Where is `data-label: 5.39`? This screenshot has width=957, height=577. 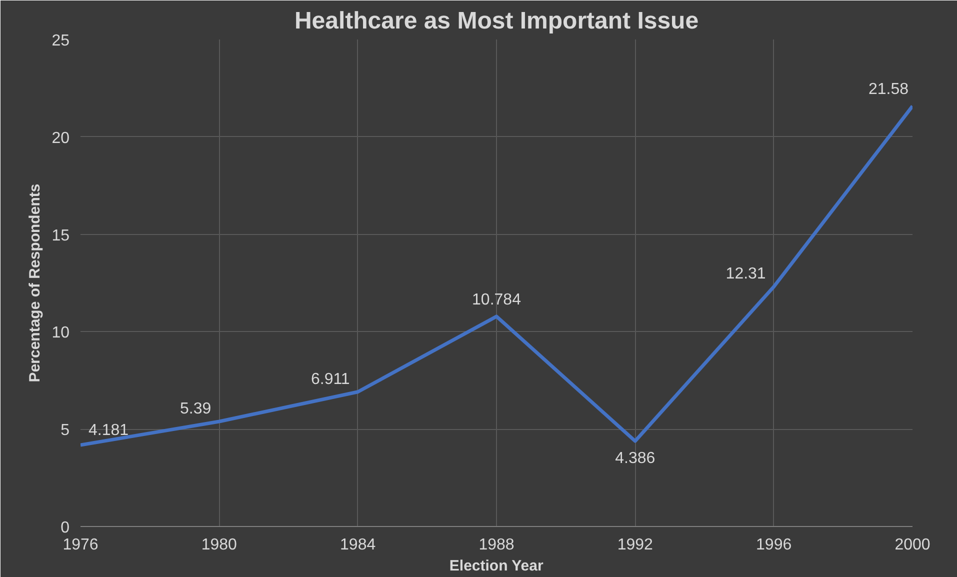 data-label: 5.39 is located at coordinates (196, 409).